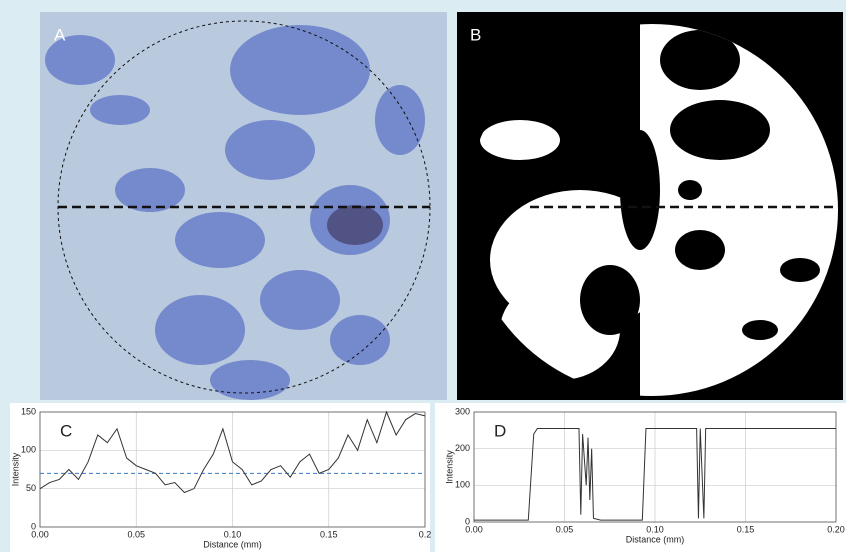 The height and width of the screenshot is (552, 846). Describe the element at coordinates (28, 411) in the screenshot. I see `y-tick-label: 150` at that location.